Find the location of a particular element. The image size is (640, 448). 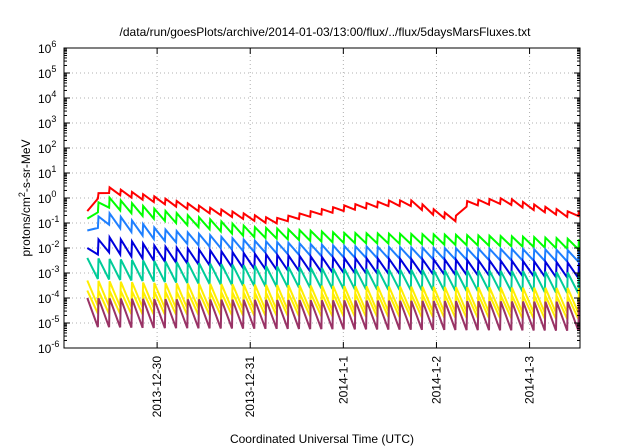

y-tick-label: 10⁻⁶ is located at coordinates (48, 347).